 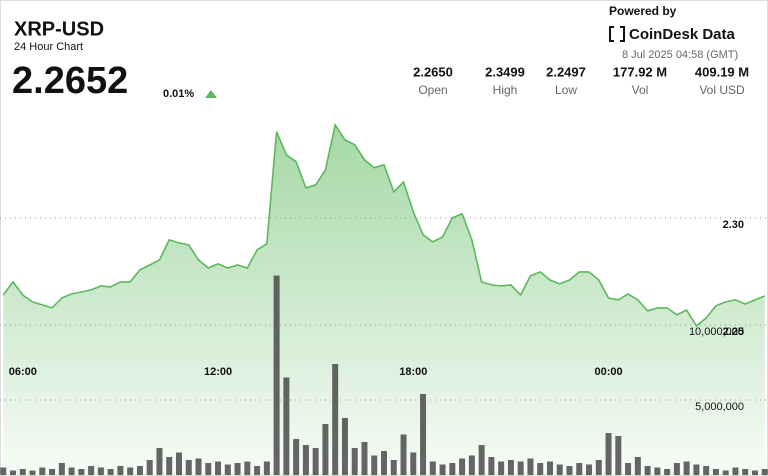 What do you see at coordinates (566, 90) in the screenshot?
I see `stat-label: Low` at bounding box center [566, 90].